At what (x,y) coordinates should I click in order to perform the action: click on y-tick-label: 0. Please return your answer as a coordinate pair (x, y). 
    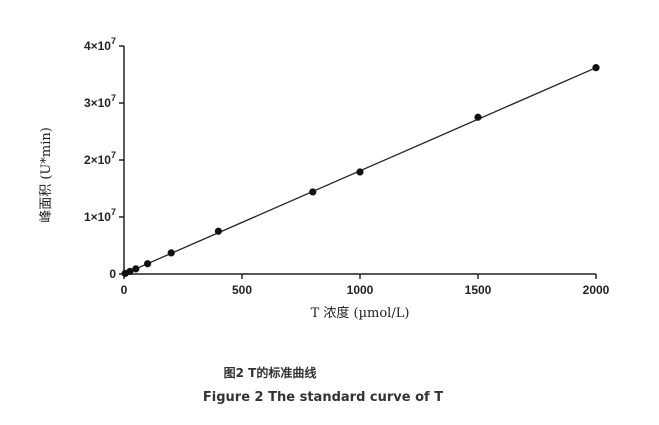
    Looking at the image, I should click on (112, 274).